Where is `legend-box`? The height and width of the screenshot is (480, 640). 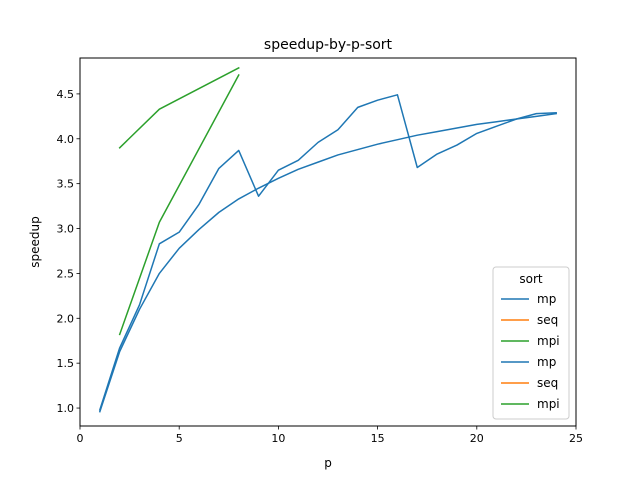 legend-box is located at coordinates (531, 343).